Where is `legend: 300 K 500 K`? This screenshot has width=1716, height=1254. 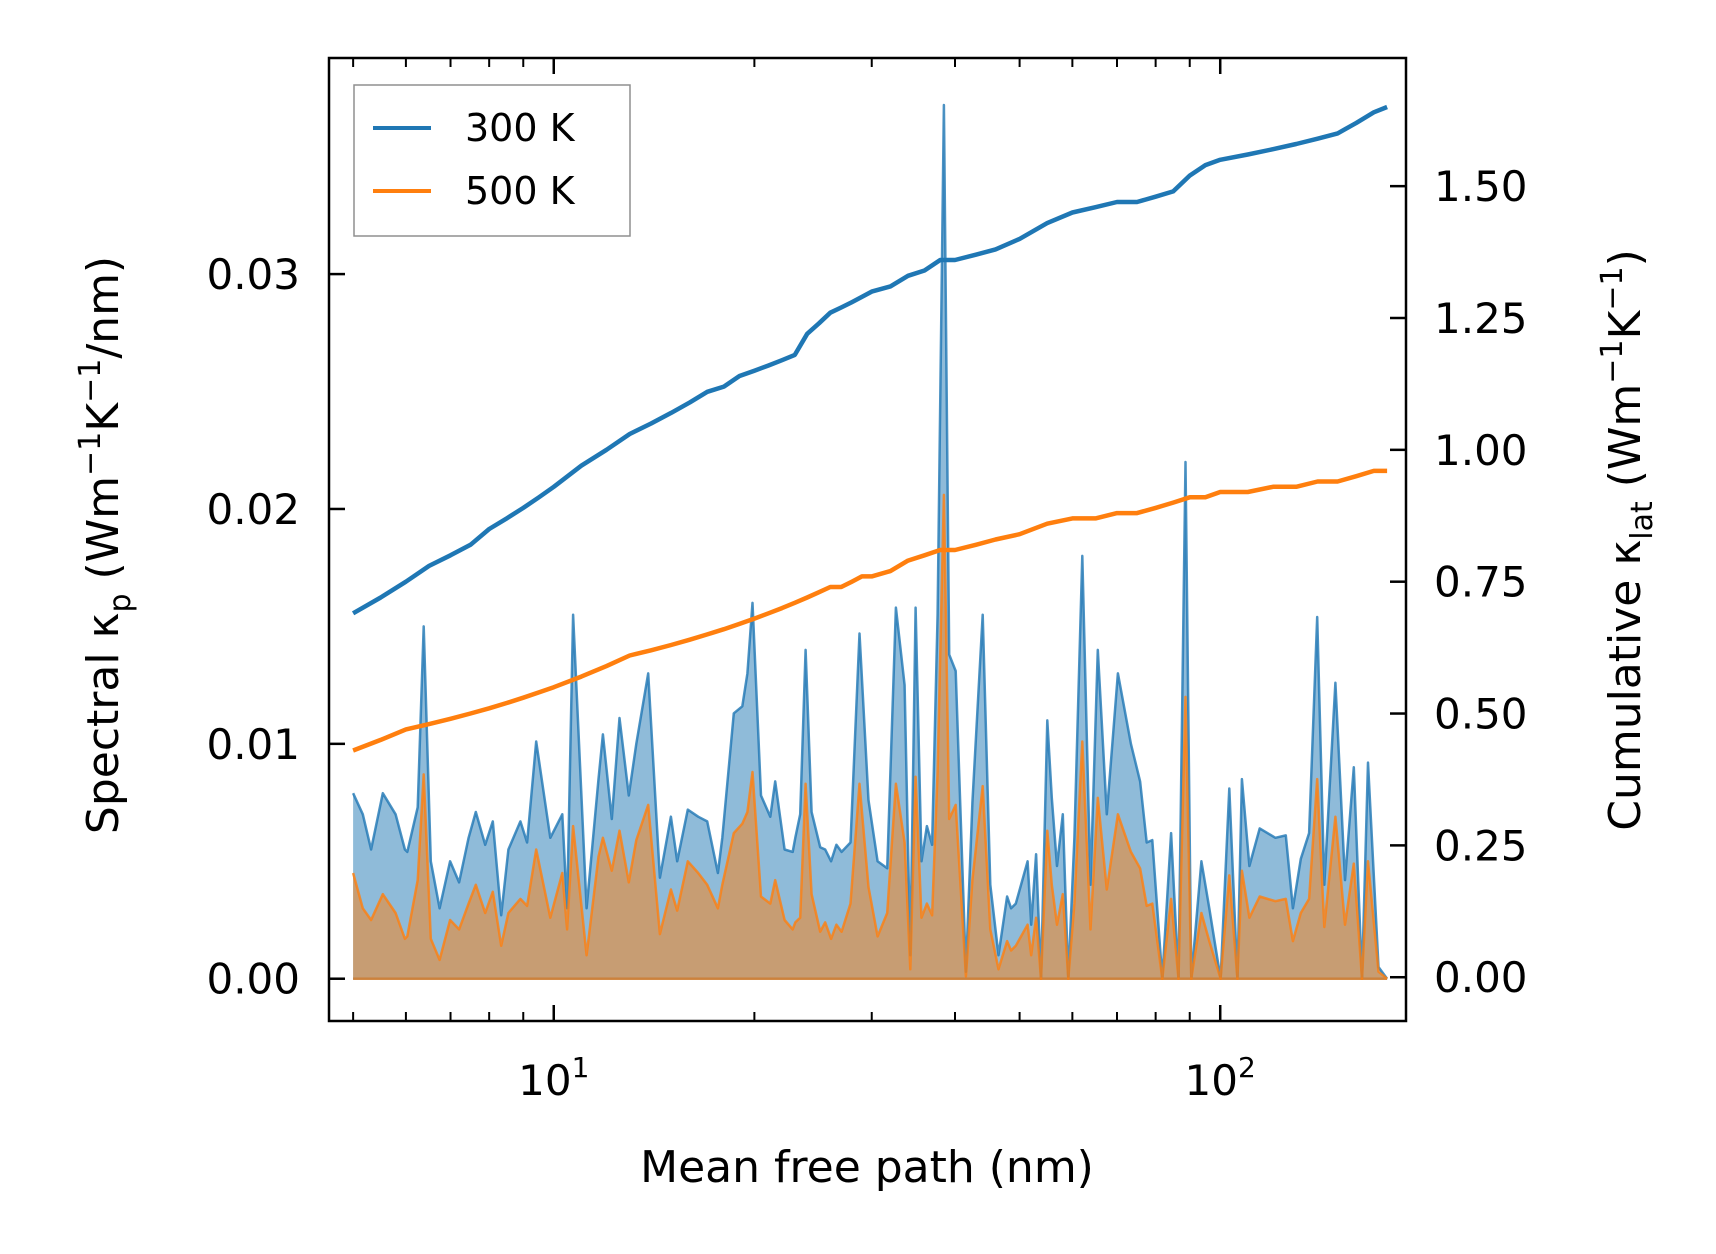
legend: 300 K 500 K is located at coordinates (492, 160).